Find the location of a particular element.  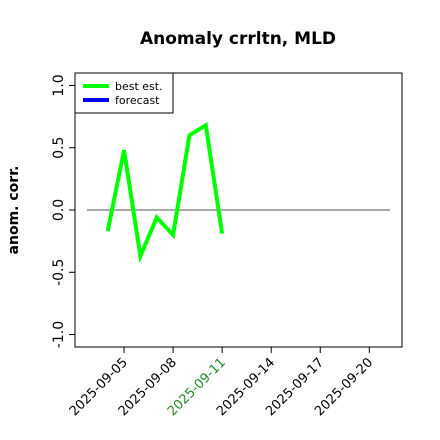

y-axis-label: anom. corr. is located at coordinates (14, 210).